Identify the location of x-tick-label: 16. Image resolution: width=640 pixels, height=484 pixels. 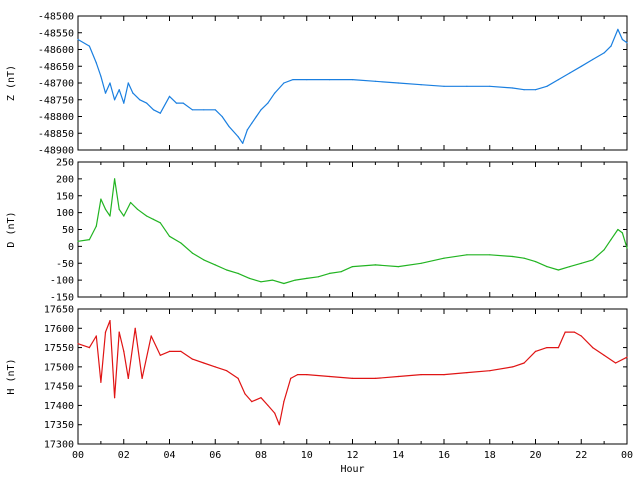
(444, 455).